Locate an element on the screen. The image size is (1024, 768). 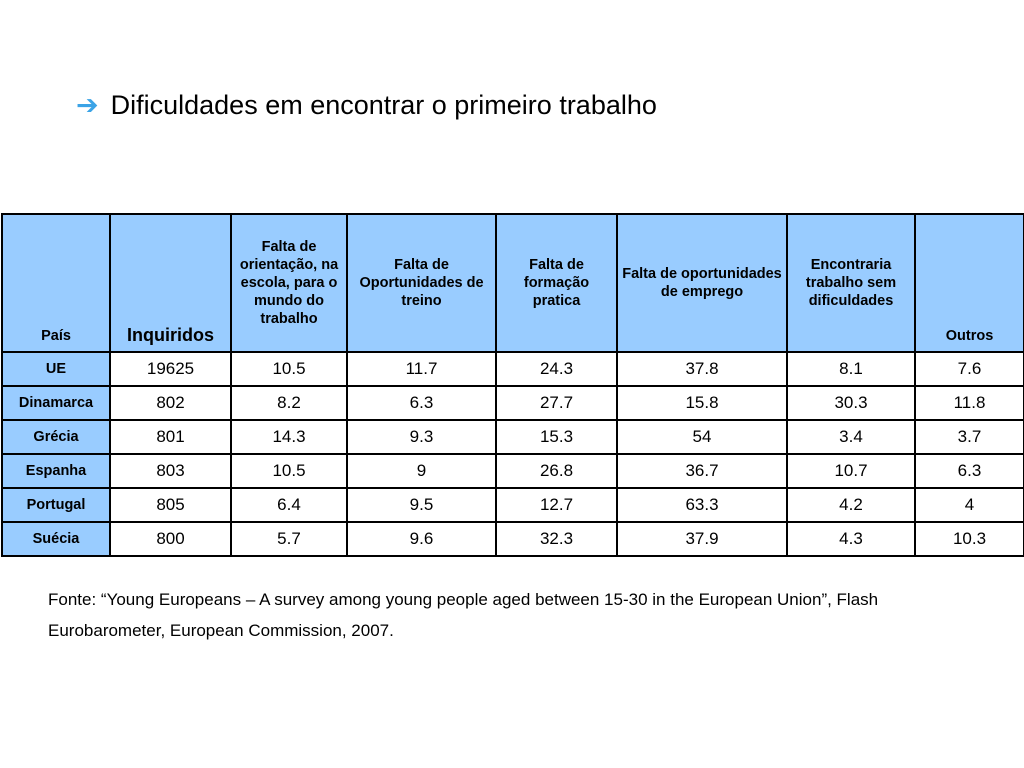
country-cell: Grécia is located at coordinates (56, 437).